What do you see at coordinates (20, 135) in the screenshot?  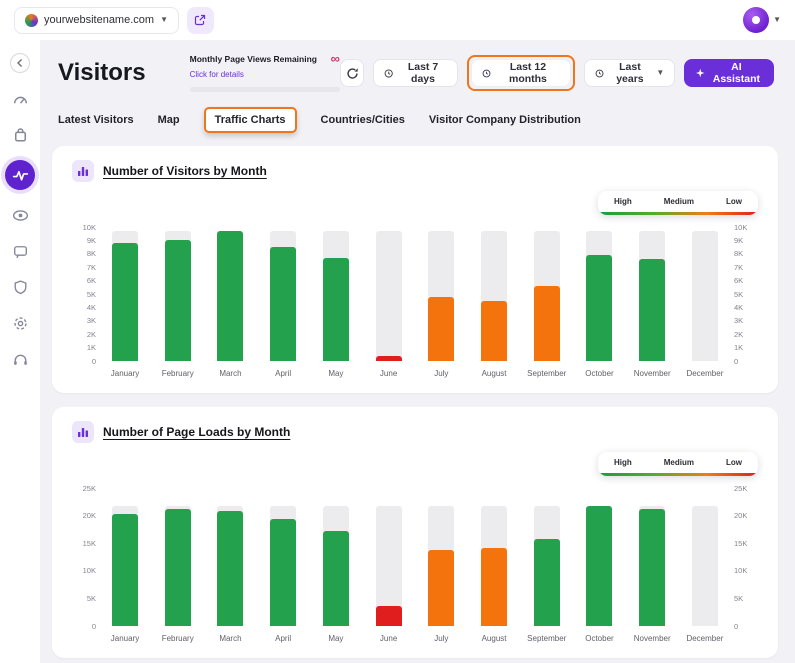 I see `sidebar-item-ecommerce` at bounding box center [20, 135].